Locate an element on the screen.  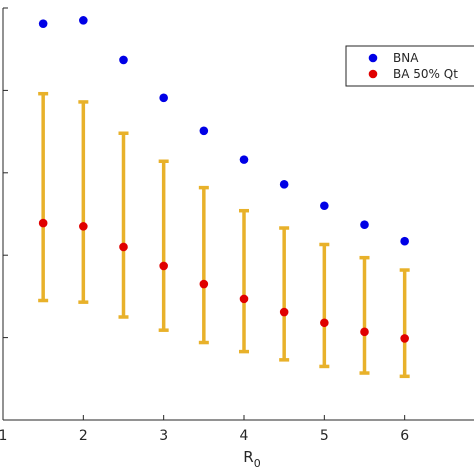
x-axis-label-main: R is located at coordinates (248, 457).